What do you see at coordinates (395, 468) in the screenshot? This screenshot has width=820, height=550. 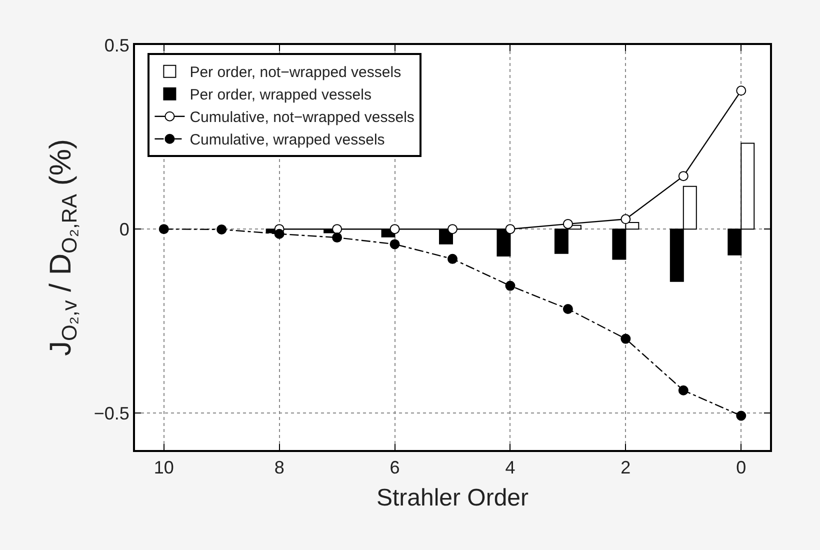 I see `x-tick-label: 6` at bounding box center [395, 468].